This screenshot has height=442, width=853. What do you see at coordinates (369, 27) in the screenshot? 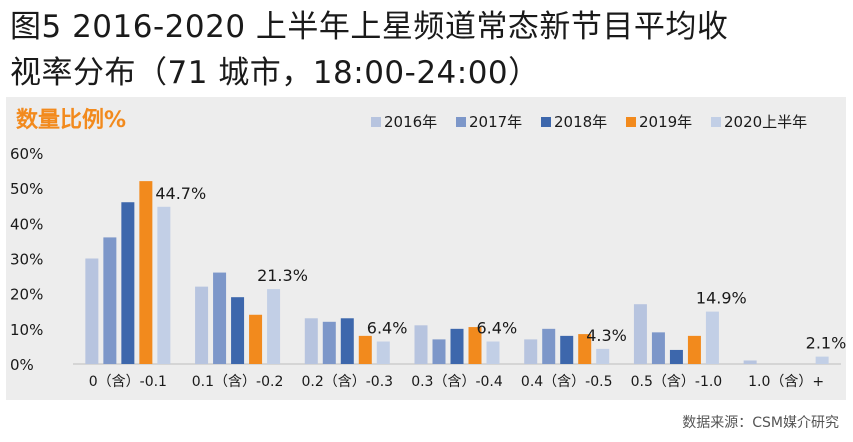
I see `title-line-1: 图5 2016-2020 上半年上星频道常态新节目平均收` at bounding box center [369, 27].